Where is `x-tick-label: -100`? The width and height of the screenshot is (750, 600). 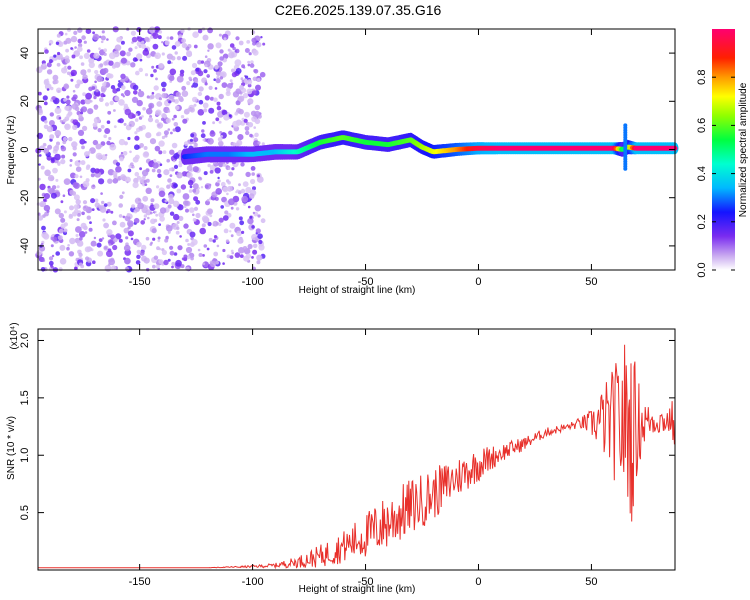
x-tick-label: -100 is located at coordinates (253, 582).